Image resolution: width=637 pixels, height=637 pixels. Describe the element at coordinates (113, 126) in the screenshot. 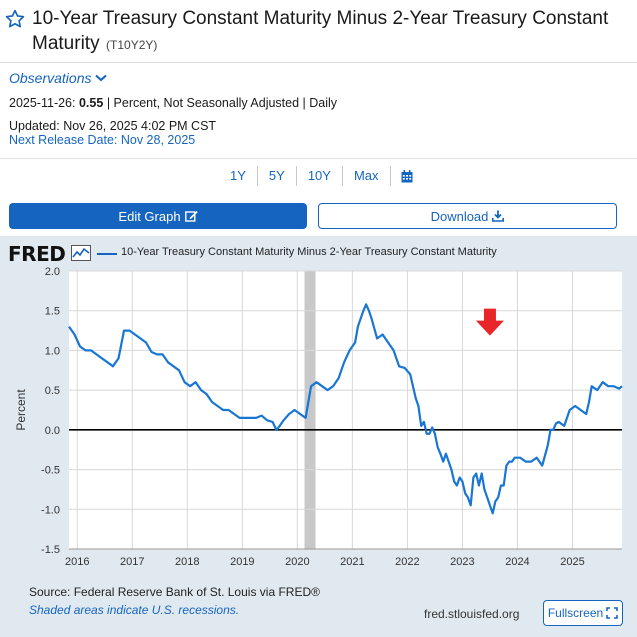

I see `updated-text: Updated: Nov 26, 2025 4:02 PM CST` at that location.